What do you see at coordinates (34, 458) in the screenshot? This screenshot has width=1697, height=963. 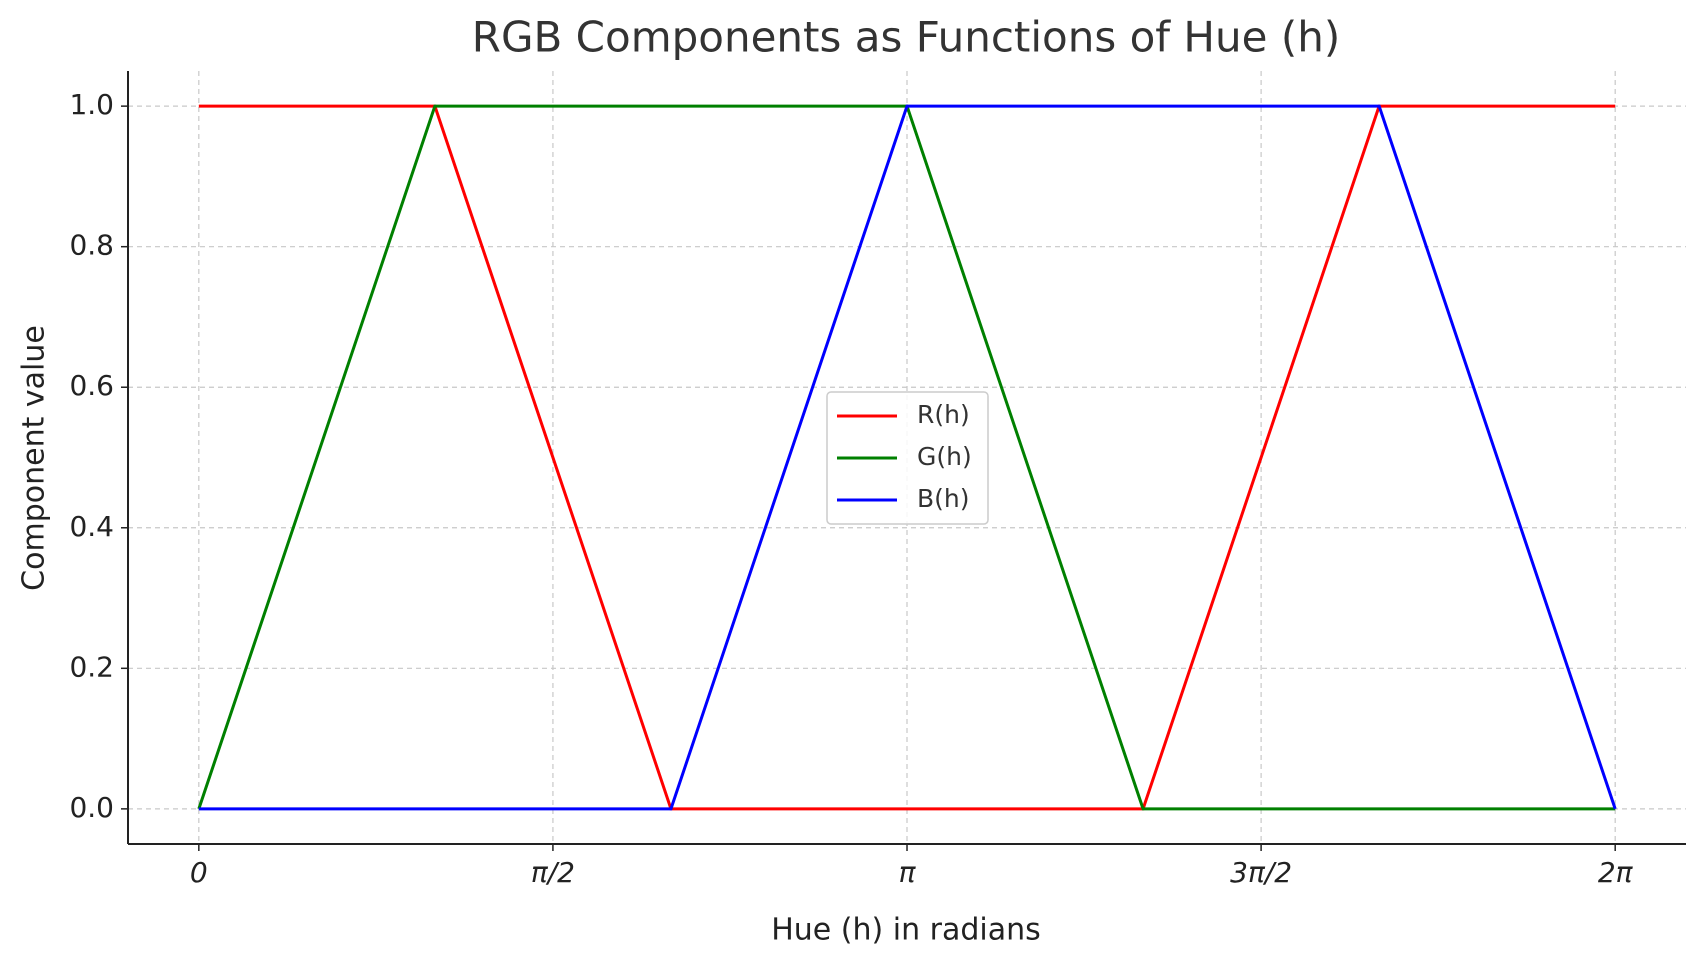 I see `y-axis-label: Component value` at bounding box center [34, 458].